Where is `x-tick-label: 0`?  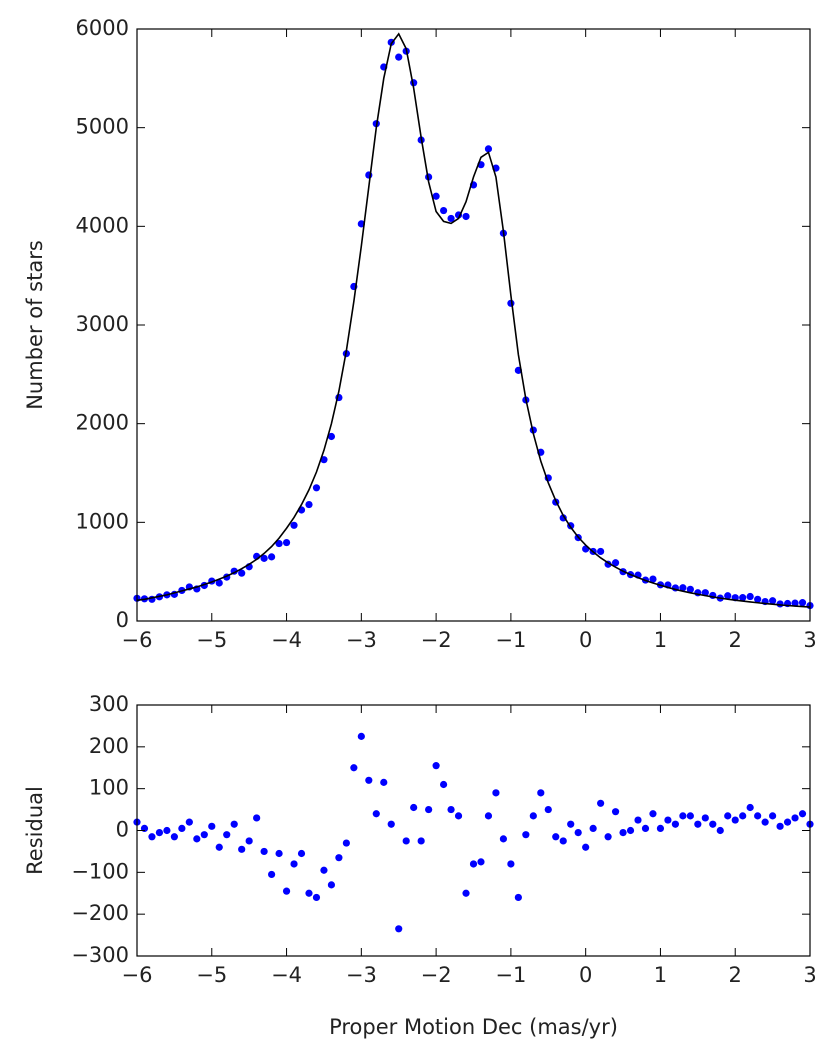
x-tick-label: 0 is located at coordinates (585, 975).